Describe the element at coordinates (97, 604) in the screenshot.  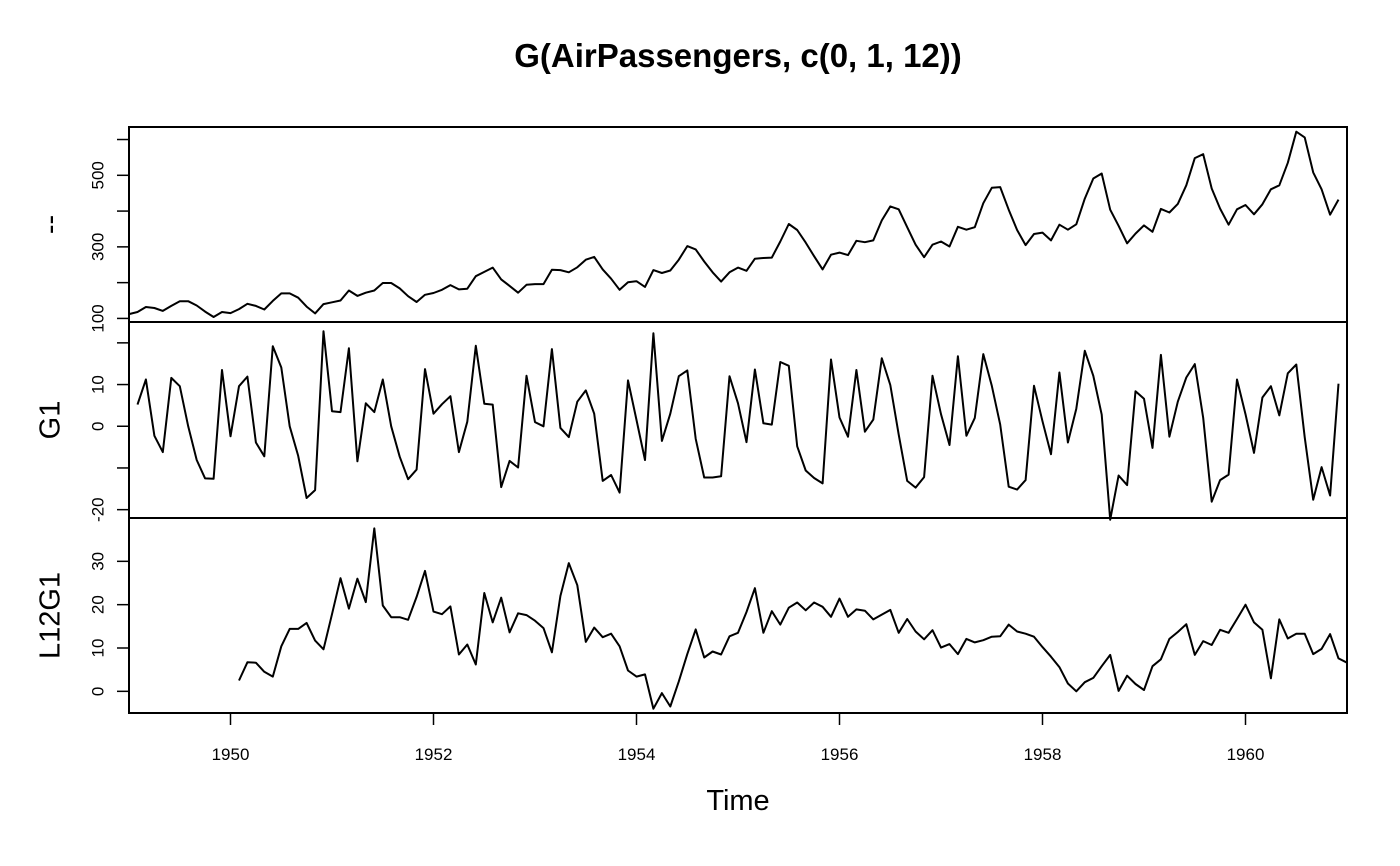
I see `y-tick-label: 20` at that location.